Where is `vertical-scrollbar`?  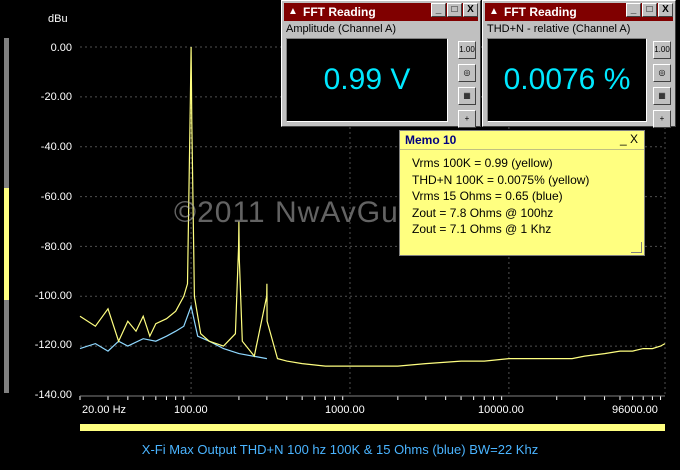
vertical-scrollbar is located at coordinates (6, 215).